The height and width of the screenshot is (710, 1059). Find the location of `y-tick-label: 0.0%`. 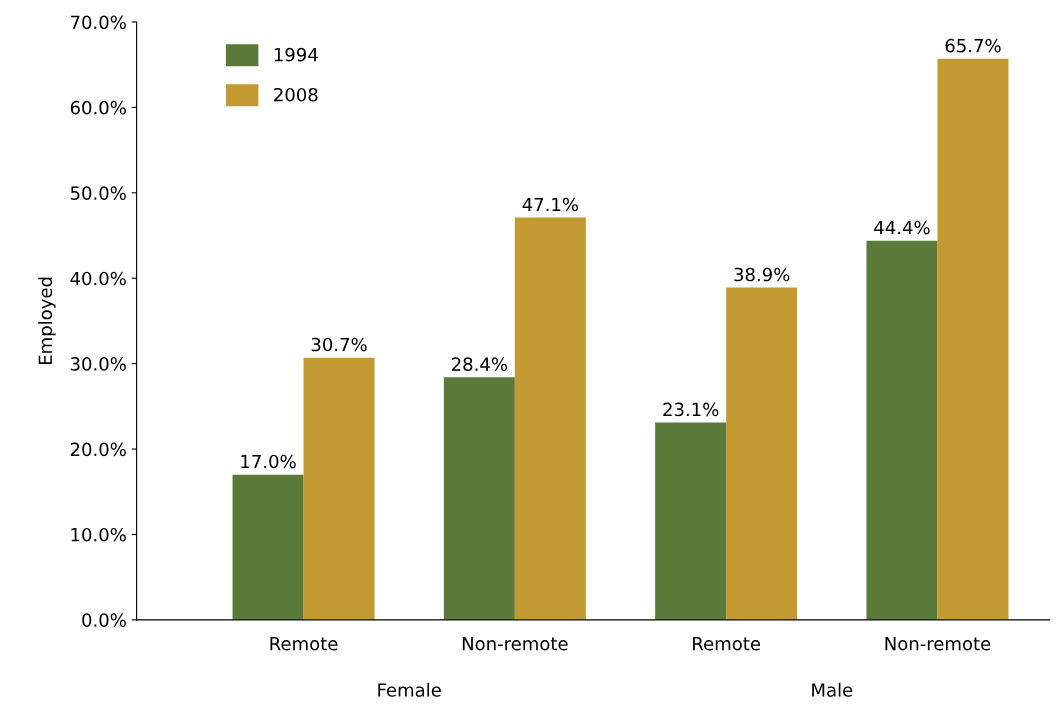

y-tick-label: 0.0% is located at coordinates (104, 620).